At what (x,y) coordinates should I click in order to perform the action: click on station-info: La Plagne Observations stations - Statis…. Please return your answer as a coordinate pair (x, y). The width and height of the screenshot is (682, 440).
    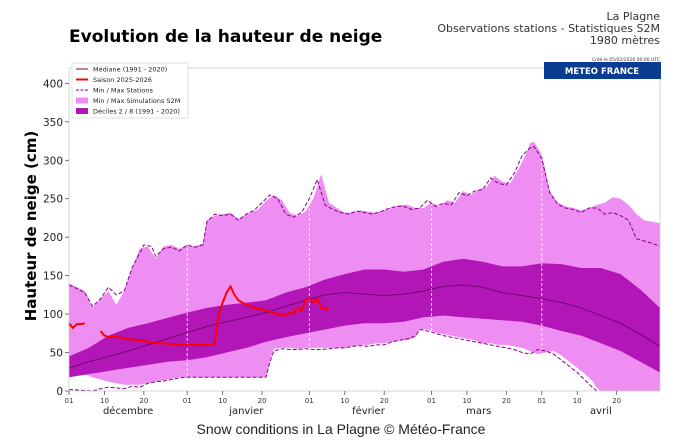
    Looking at the image, I should click on (548, 29).